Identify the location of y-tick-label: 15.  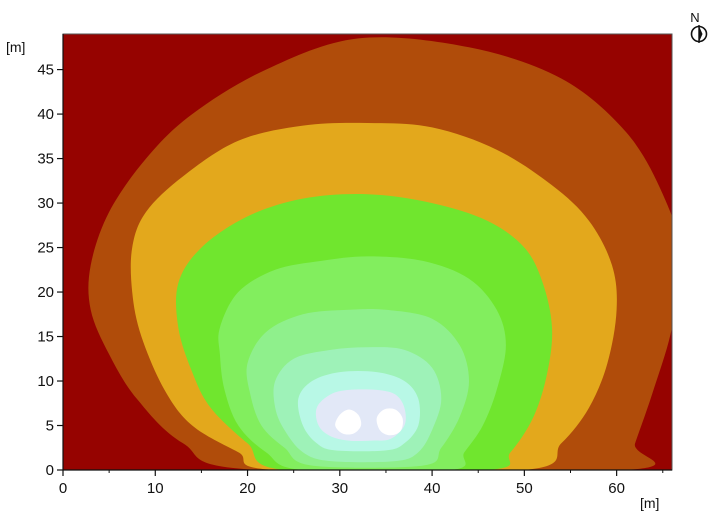
(45, 337).